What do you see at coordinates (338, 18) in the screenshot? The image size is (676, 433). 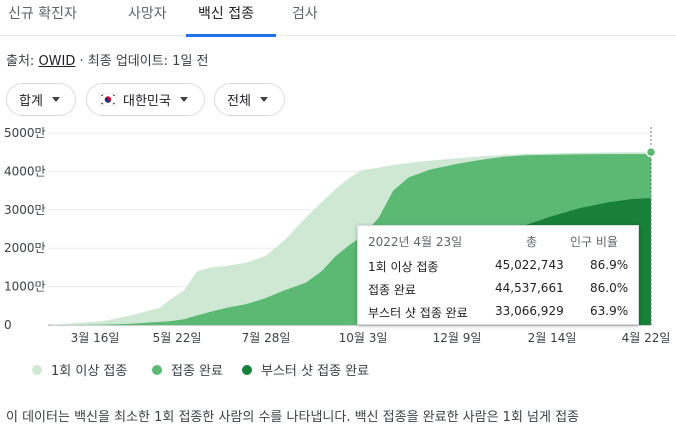 I see `tab-bar: 신규 확진자 사망자 백신 접종 검사` at bounding box center [338, 18].